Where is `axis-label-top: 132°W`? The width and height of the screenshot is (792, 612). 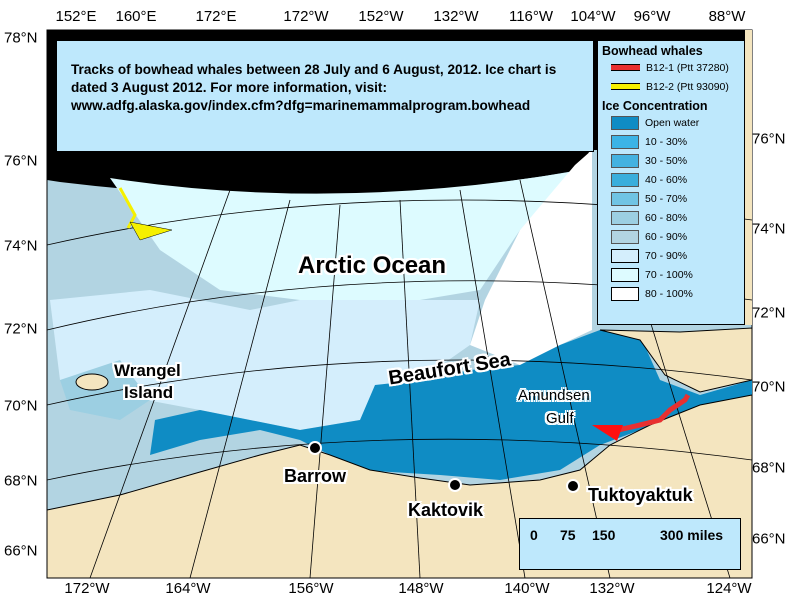 axis-label-top: 132°W is located at coordinates (456, 16).